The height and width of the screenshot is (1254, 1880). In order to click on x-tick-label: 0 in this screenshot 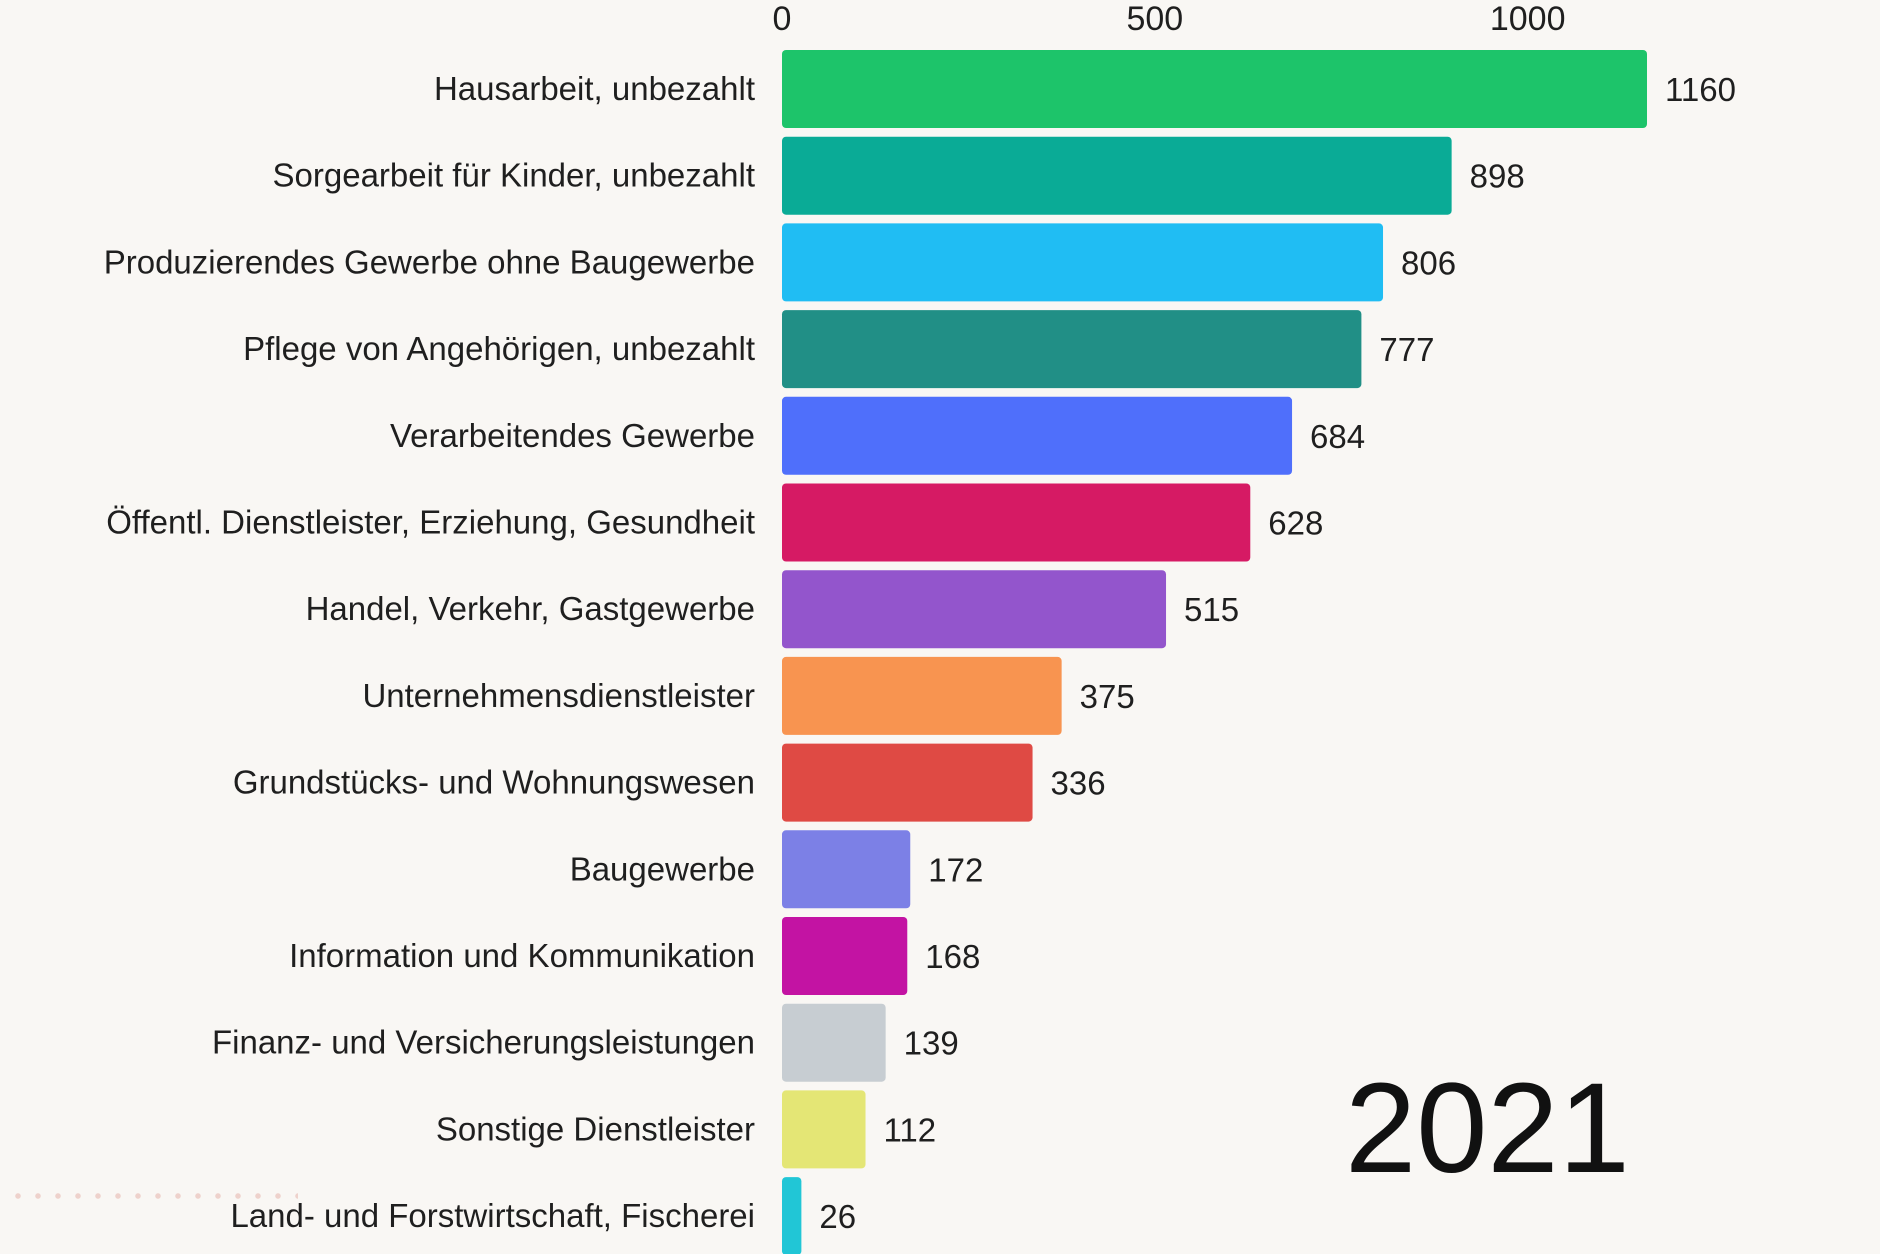, I will do `click(782, 19)`.